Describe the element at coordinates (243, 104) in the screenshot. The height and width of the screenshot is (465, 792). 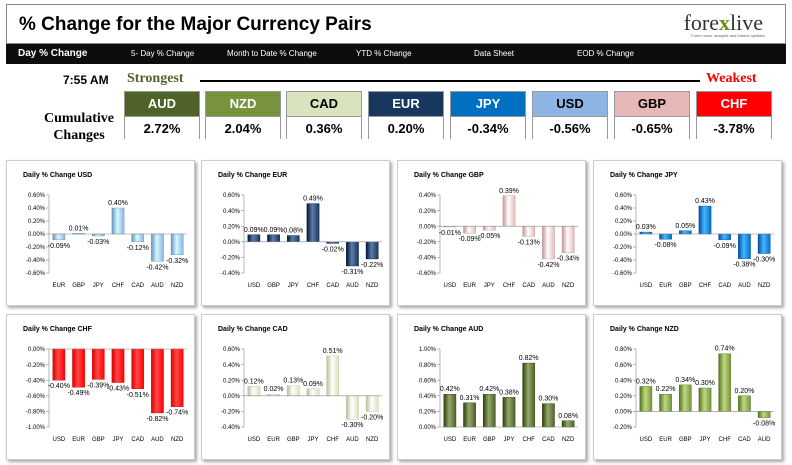
I see `currency-code: NZD` at that location.